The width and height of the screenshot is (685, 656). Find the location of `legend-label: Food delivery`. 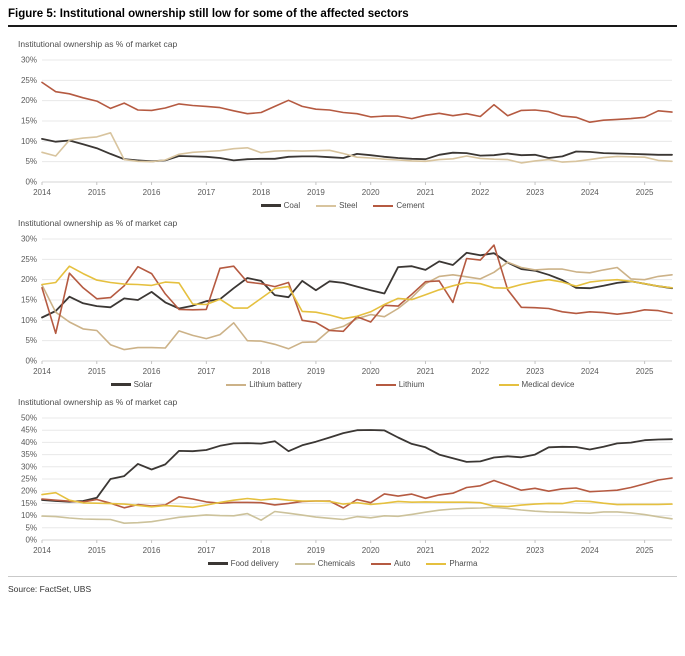

legend-label: Food delivery is located at coordinates (254, 563).